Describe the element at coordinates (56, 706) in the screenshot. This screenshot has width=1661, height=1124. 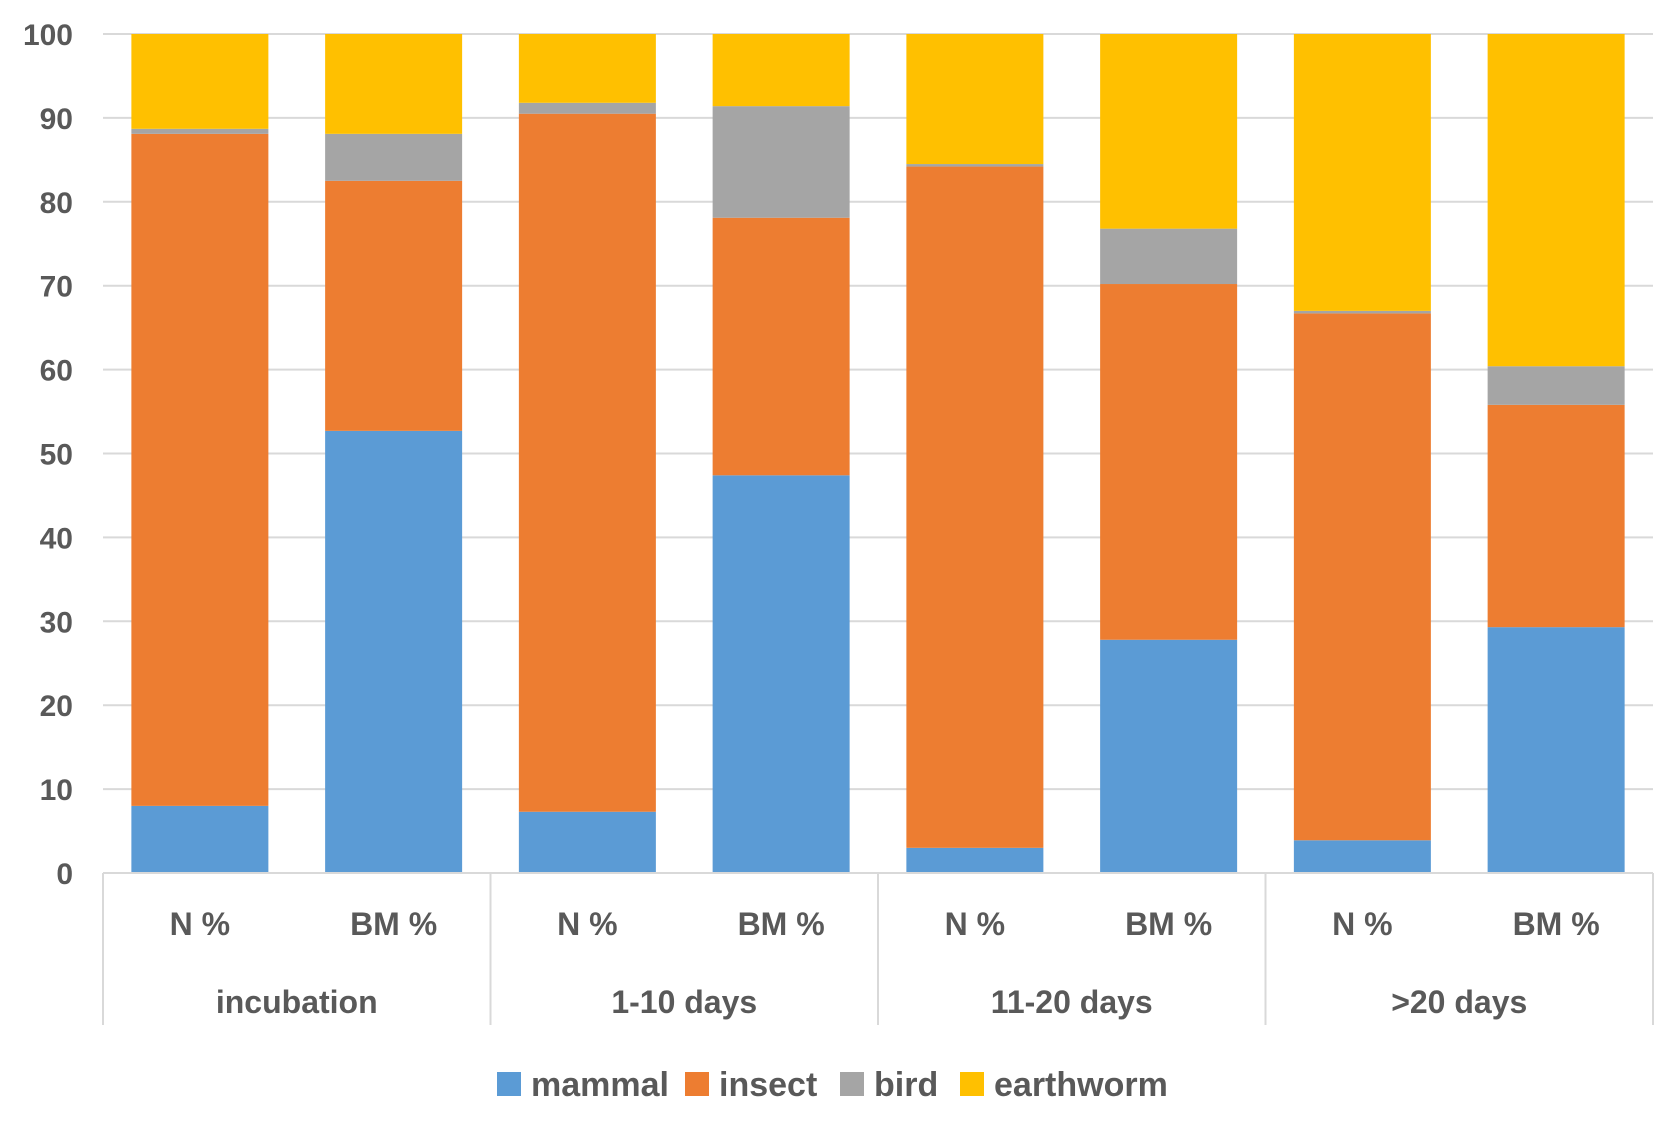
I see `y-tick-label: 20` at that location.